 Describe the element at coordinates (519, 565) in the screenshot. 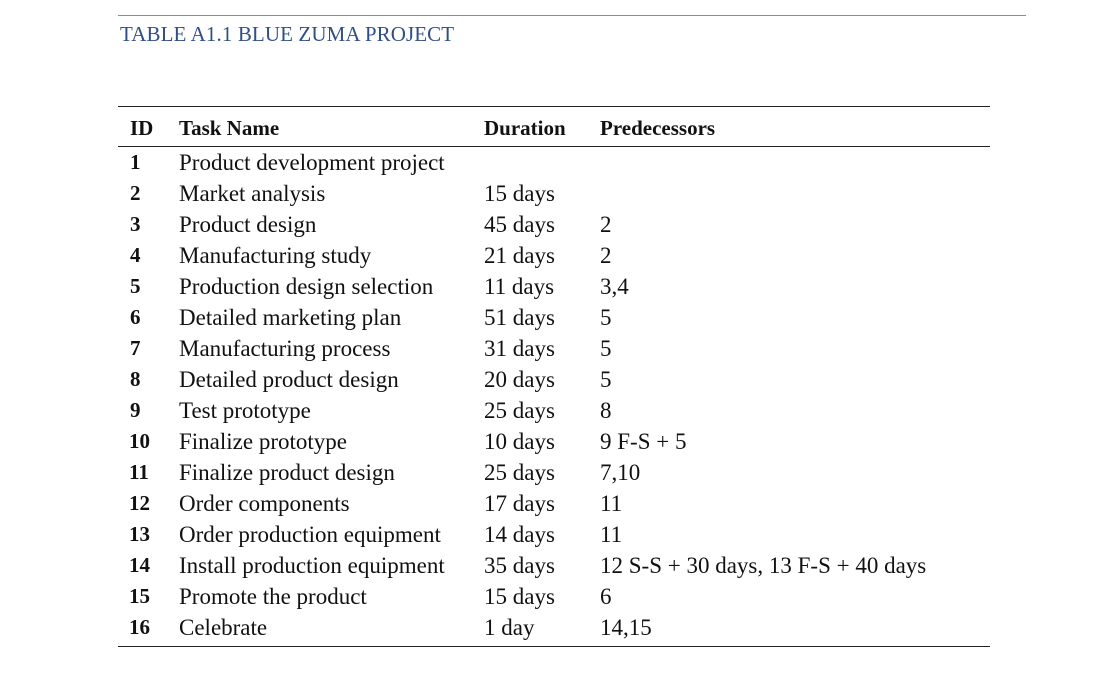

I see `task-duration: 35 days` at that location.